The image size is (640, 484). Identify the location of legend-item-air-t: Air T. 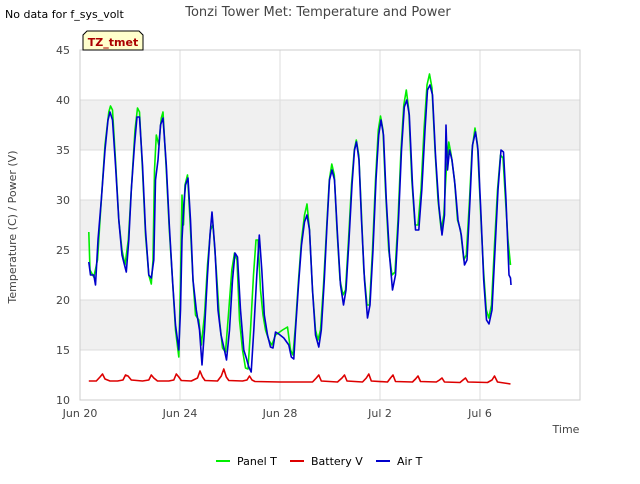
(399, 461).